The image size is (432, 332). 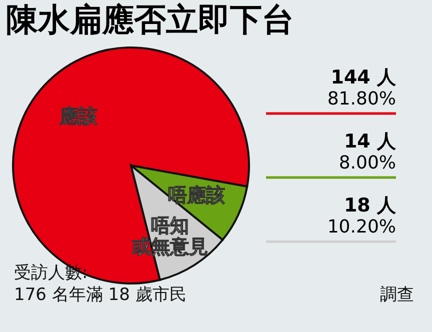 What do you see at coordinates (397, 295) in the screenshot?
I see `text: 調查` at bounding box center [397, 295].